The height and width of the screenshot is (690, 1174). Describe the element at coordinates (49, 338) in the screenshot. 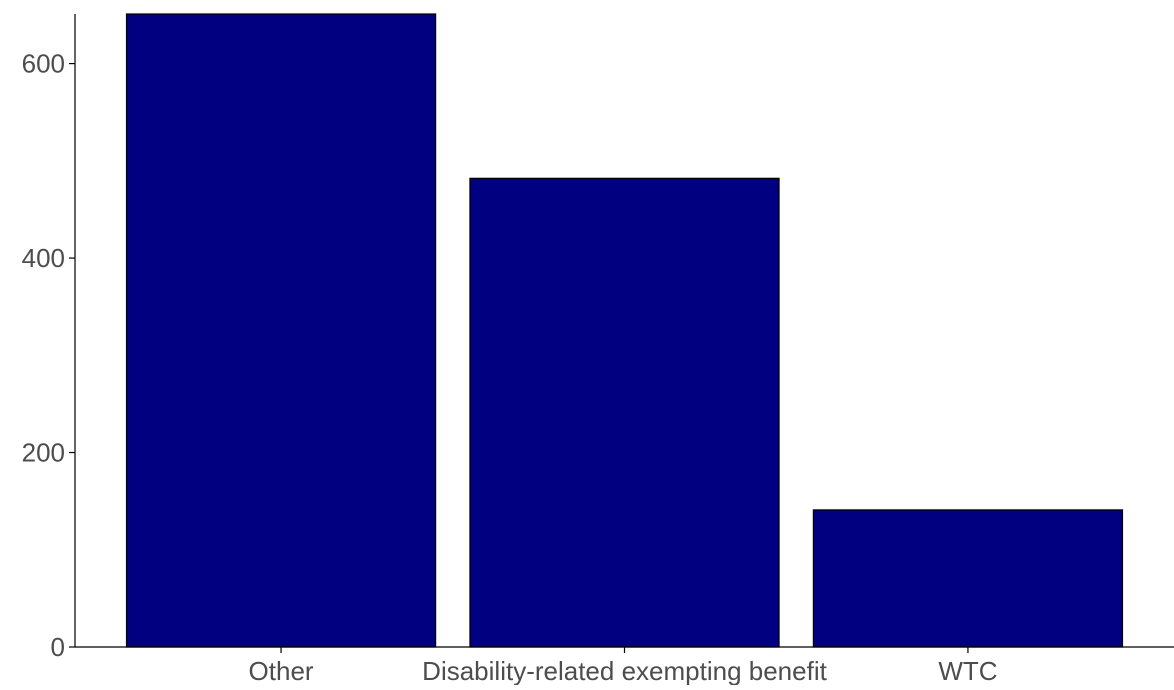

I see `y-axis: 0 200 400 600` at that location.